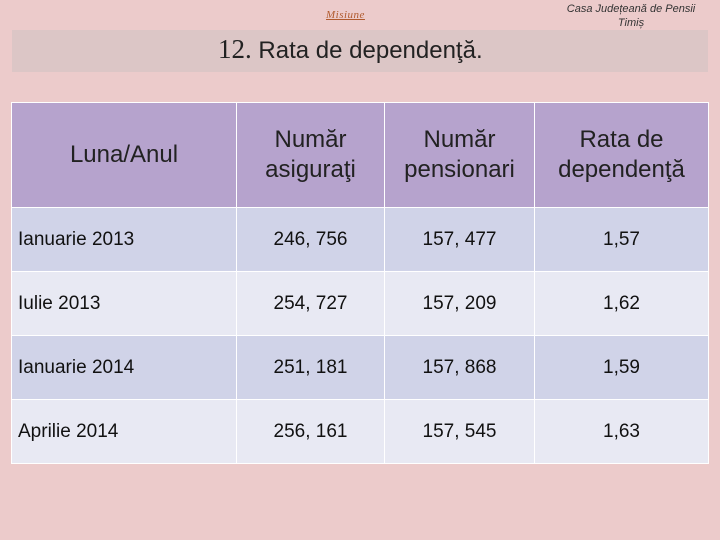  What do you see at coordinates (345, 15) in the screenshot?
I see `misiune-link: Misiune` at bounding box center [345, 15].